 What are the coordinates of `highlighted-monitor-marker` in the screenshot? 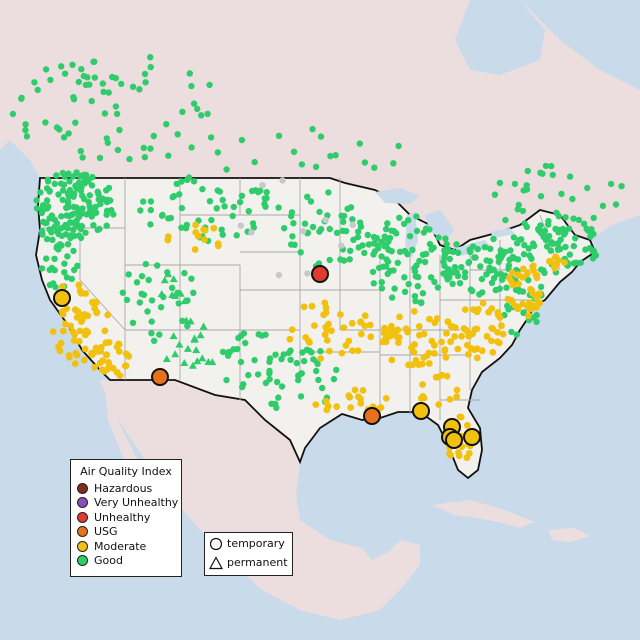 It's located at (62, 298).